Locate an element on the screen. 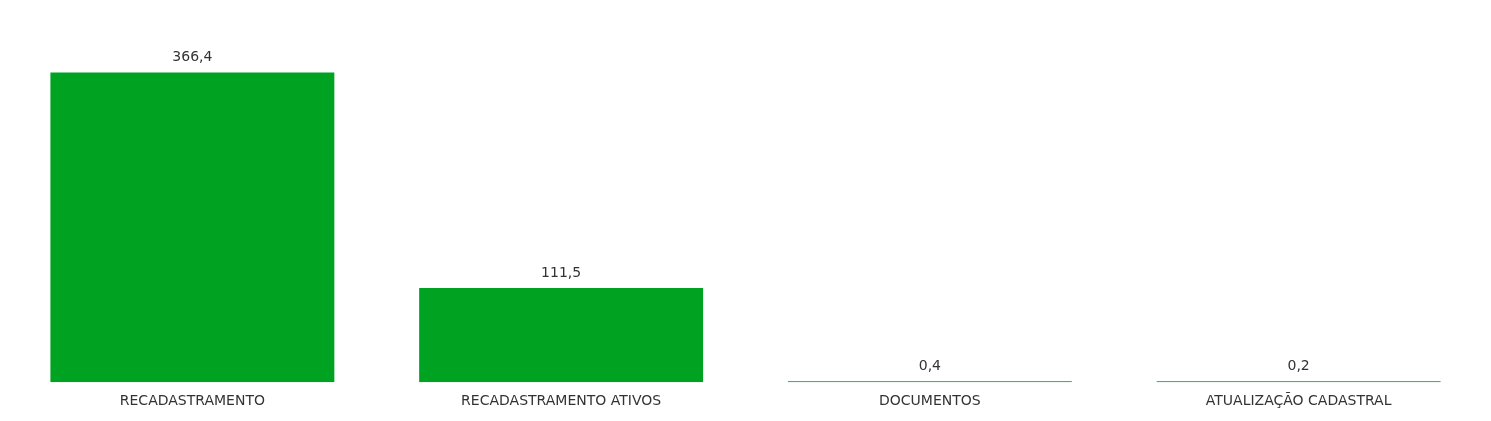 This screenshot has height=421, width=1491. data-label: 0,2 is located at coordinates (1298, 364).